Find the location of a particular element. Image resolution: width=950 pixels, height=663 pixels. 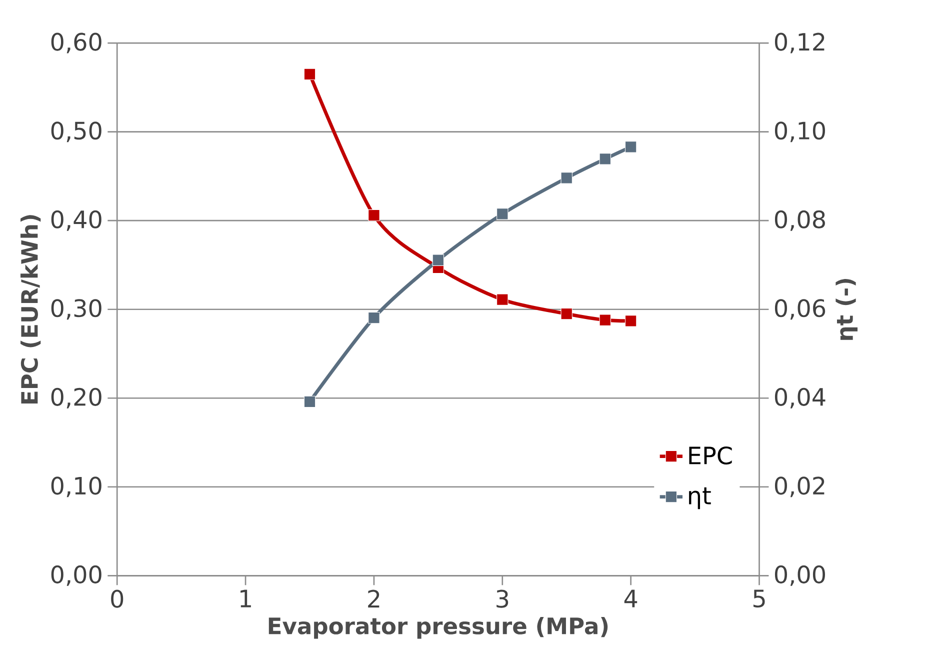

y2-tick-label: 0,12 is located at coordinates (799, 43).